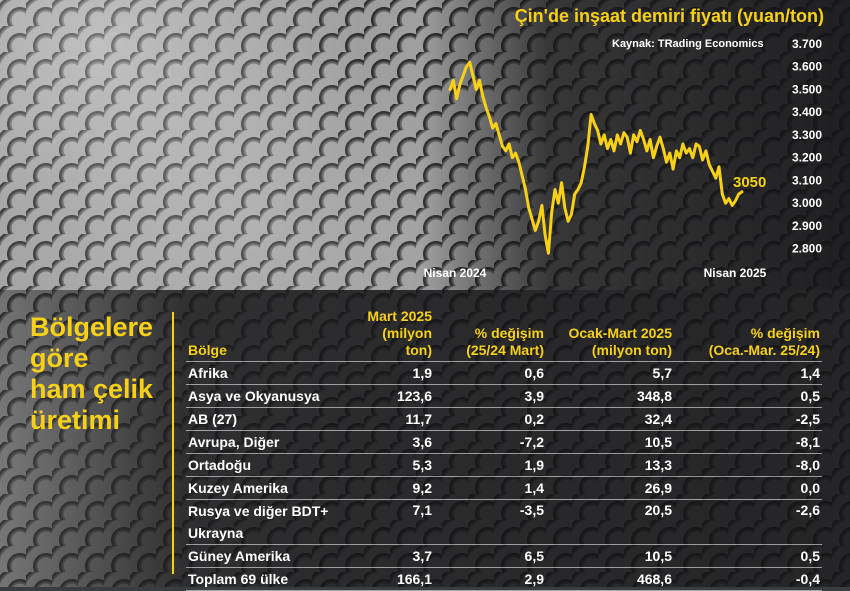 Image resolution: width=850 pixels, height=591 pixels. Describe the element at coordinates (669, 16) in the screenshot. I see `chart-title: Çin'de inşaat demiri fiyatı (yuan/ton)` at that location.